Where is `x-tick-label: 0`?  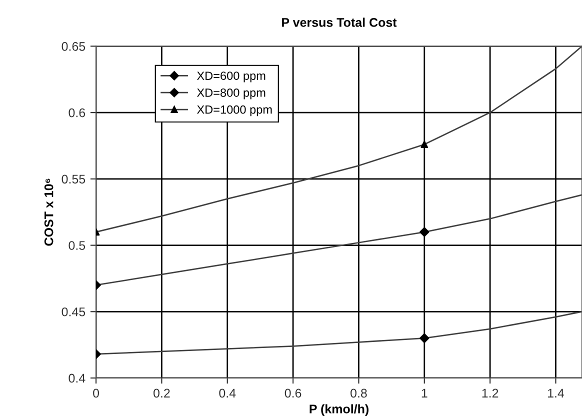 x-tick-label: 0 is located at coordinates (96, 393).